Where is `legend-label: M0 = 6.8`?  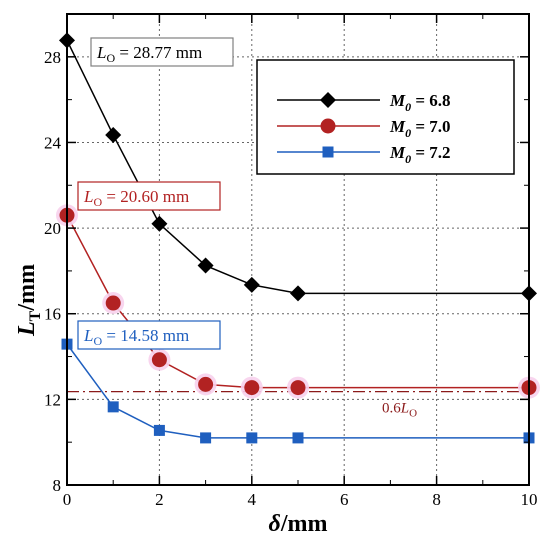
legend-label: M0 = 6.8 is located at coordinates (420, 102).